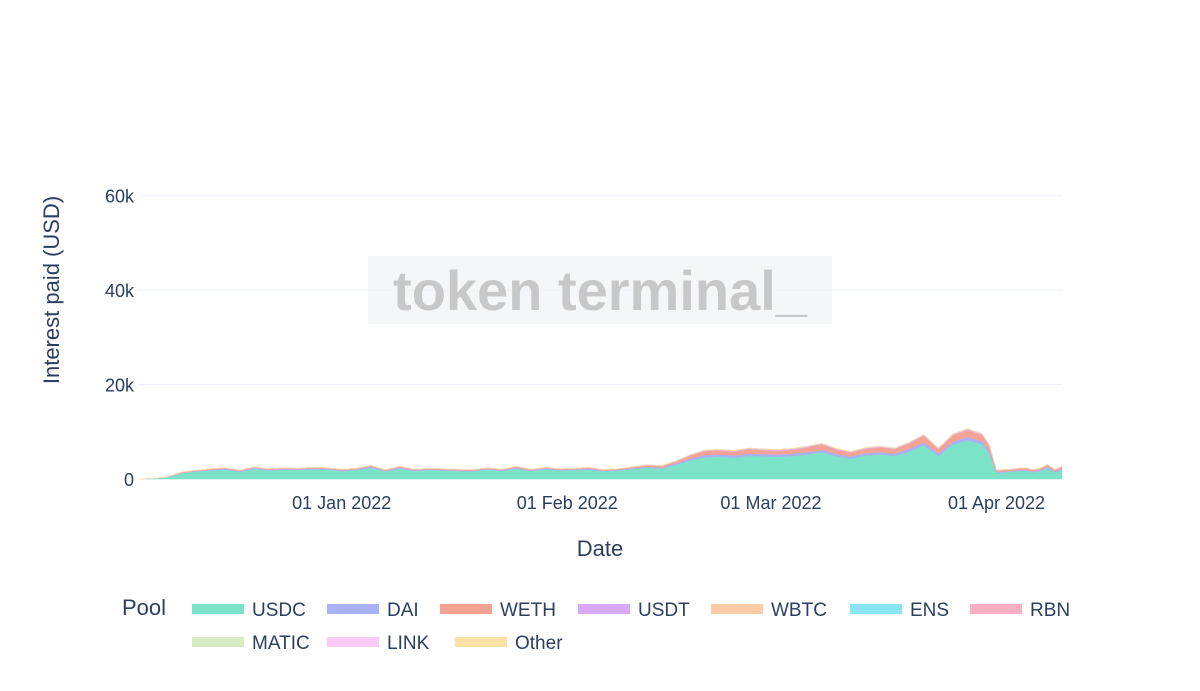  Describe the element at coordinates (929, 610) in the screenshot. I see `legend-label-ens: ENS` at that location.